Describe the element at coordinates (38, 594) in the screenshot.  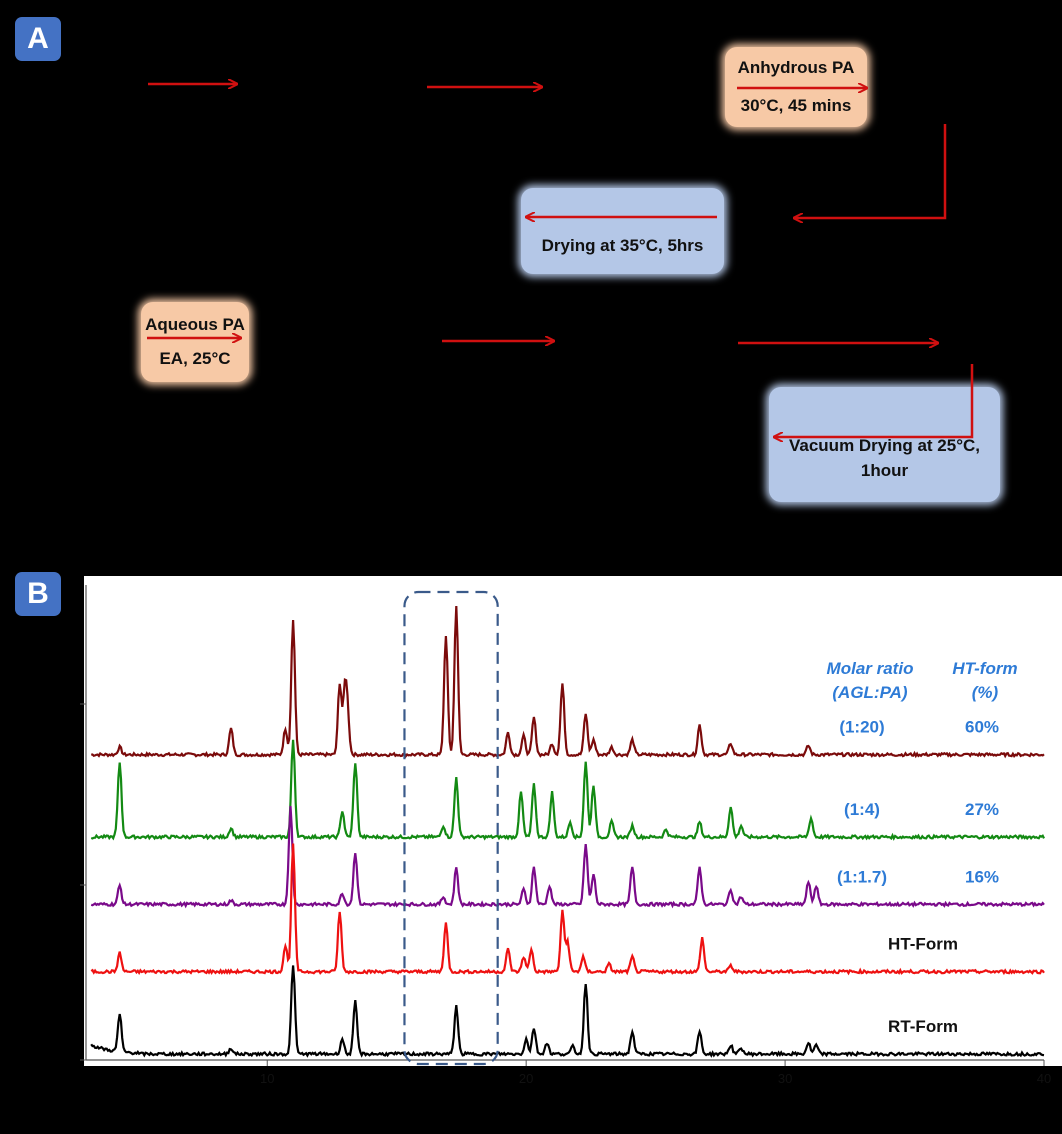
I see `panel-b-badge: B` at that location.